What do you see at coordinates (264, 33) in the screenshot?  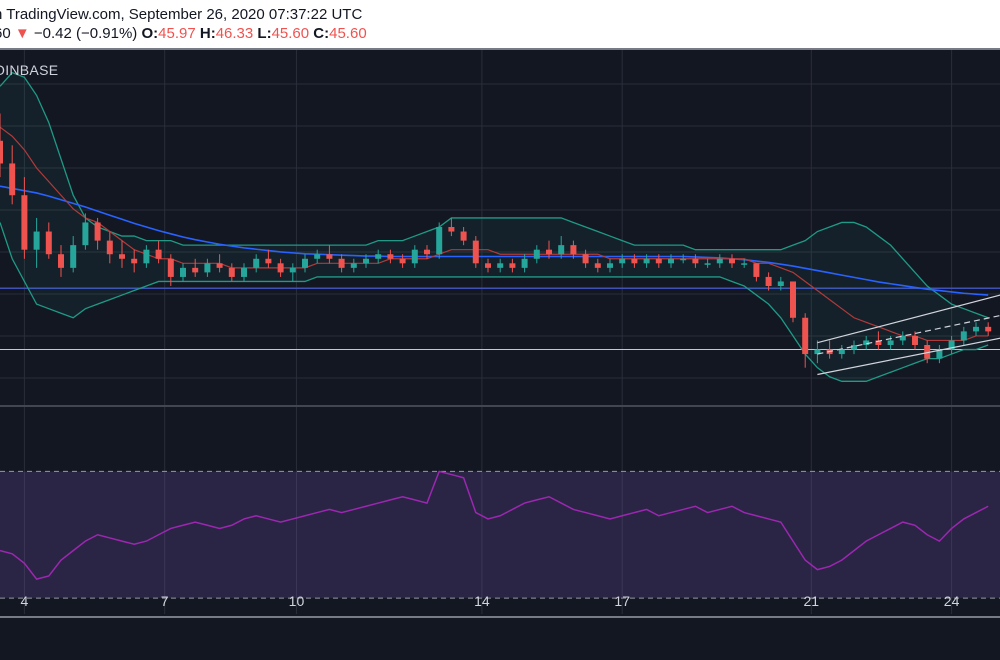 I see `low-label: L:` at bounding box center [264, 33].